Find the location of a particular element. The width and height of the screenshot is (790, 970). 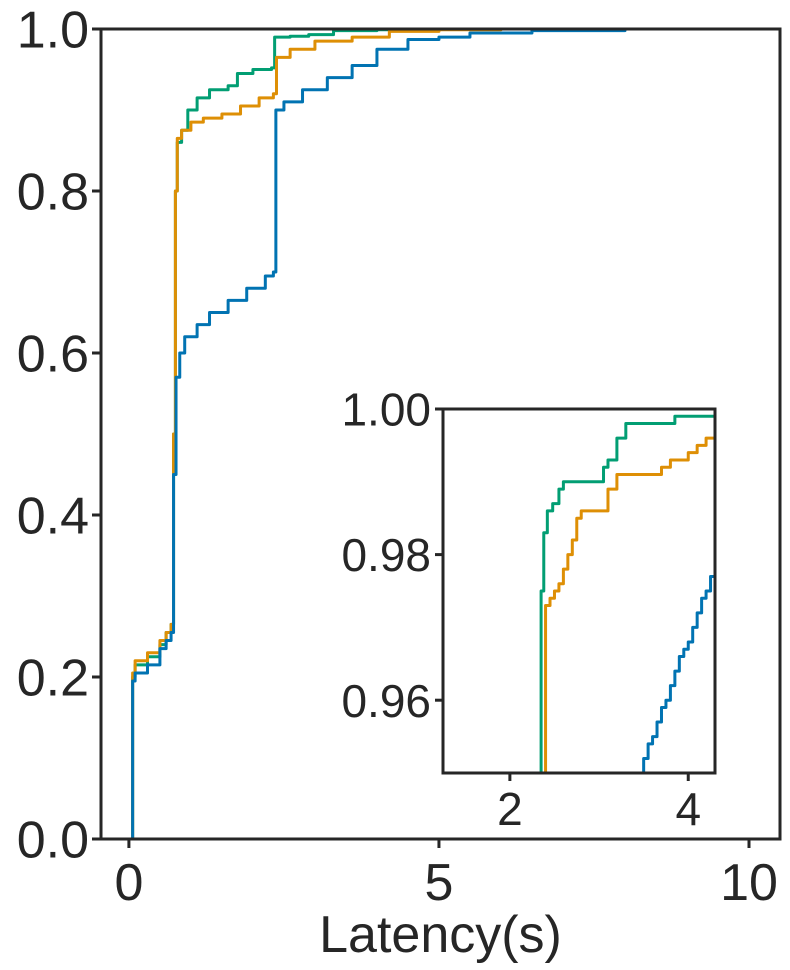

main-x-axis-label: Latency(s) is located at coordinates (440, 935).